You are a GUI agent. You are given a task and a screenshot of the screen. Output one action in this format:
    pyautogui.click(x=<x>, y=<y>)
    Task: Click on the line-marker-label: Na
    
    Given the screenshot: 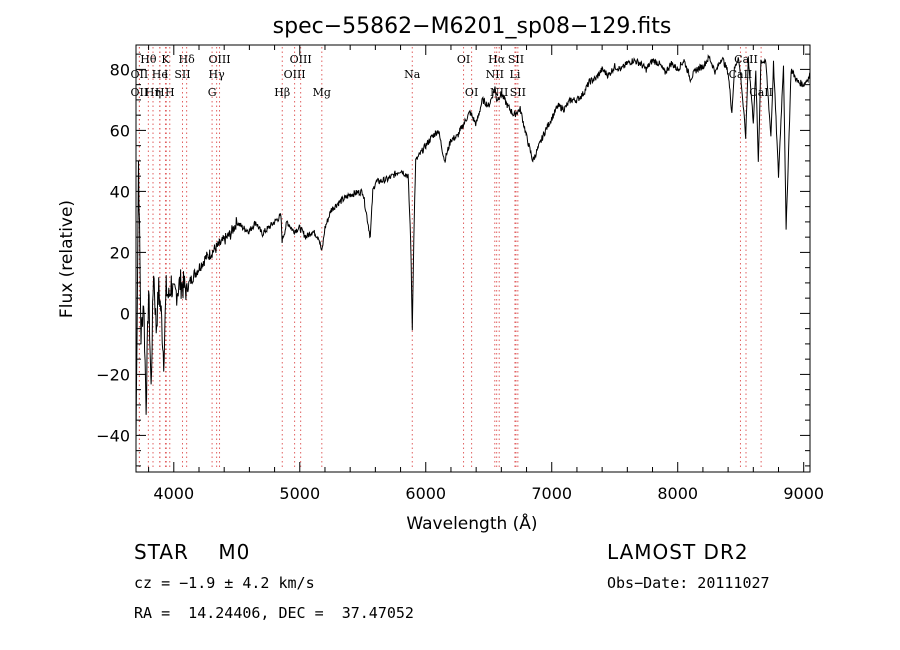 What is the action you would take?
    pyautogui.click(x=412, y=74)
    